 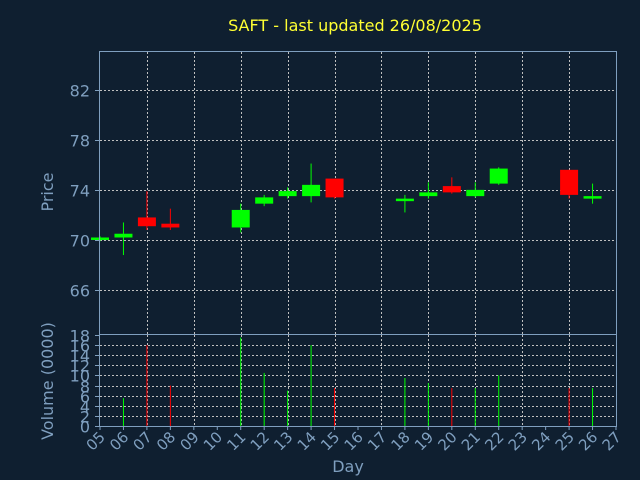 I want to click on price-tick-label: 78, so click(x=80, y=141).